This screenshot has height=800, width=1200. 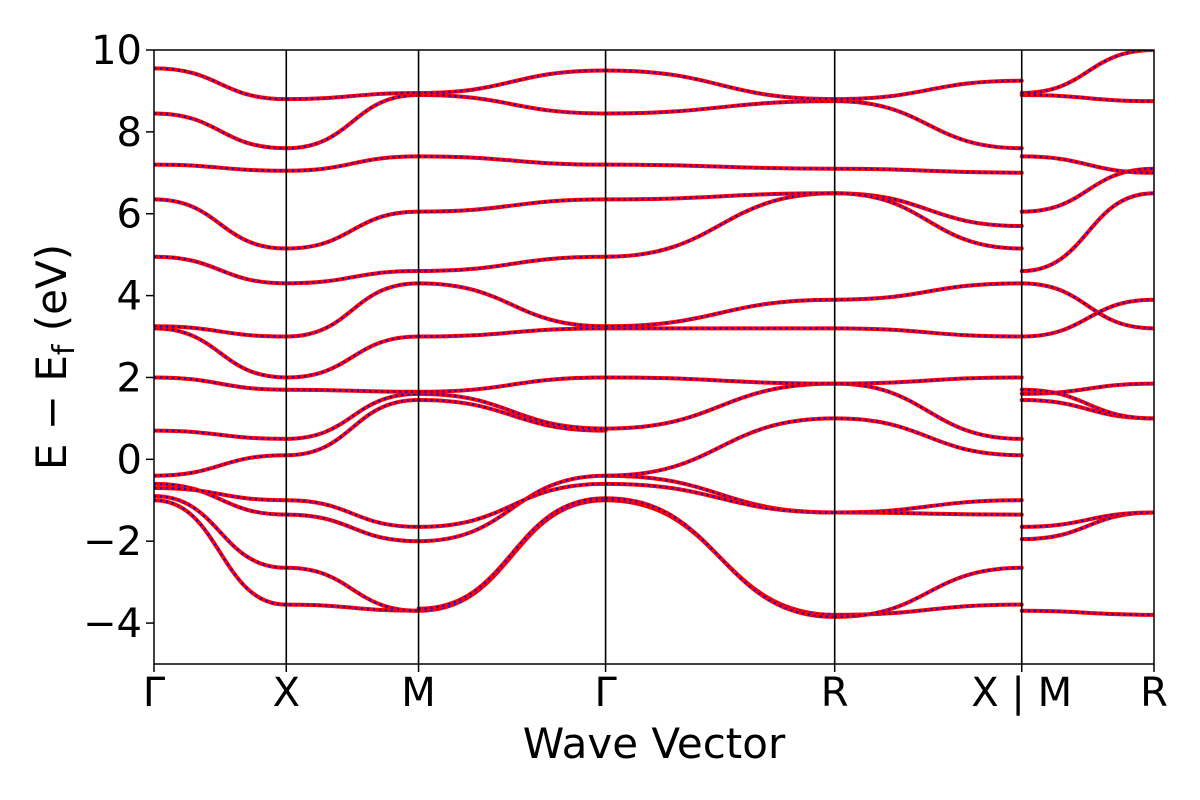 What do you see at coordinates (1021, 693) in the screenshot?
I see `x-tick-label: X | M` at bounding box center [1021, 693].